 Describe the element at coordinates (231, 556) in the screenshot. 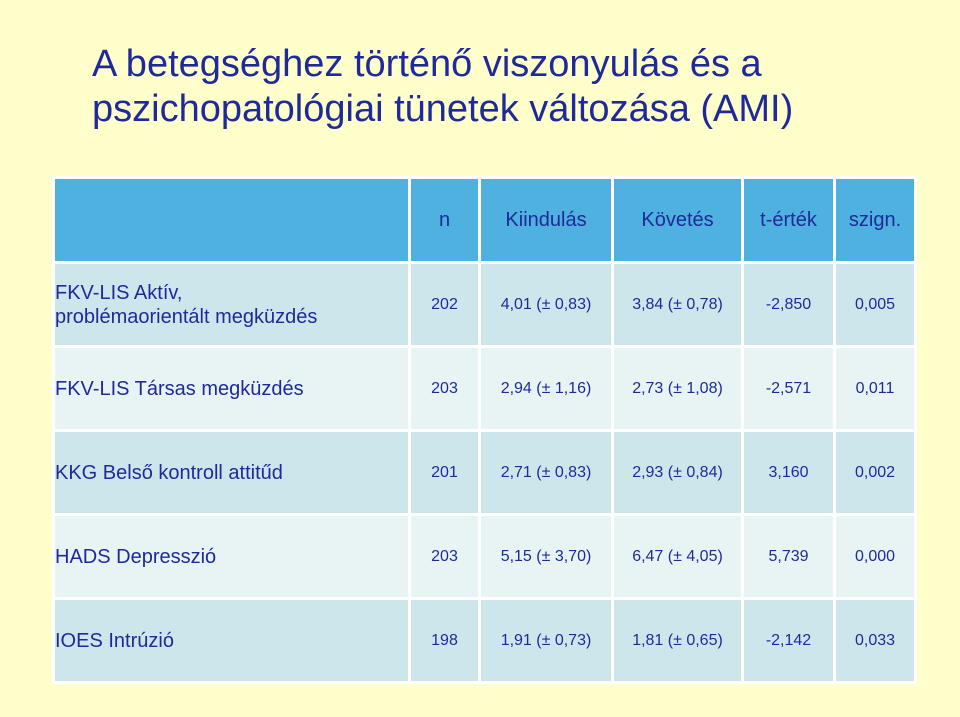

I see `row-label: HADS Depresszió` at that location.